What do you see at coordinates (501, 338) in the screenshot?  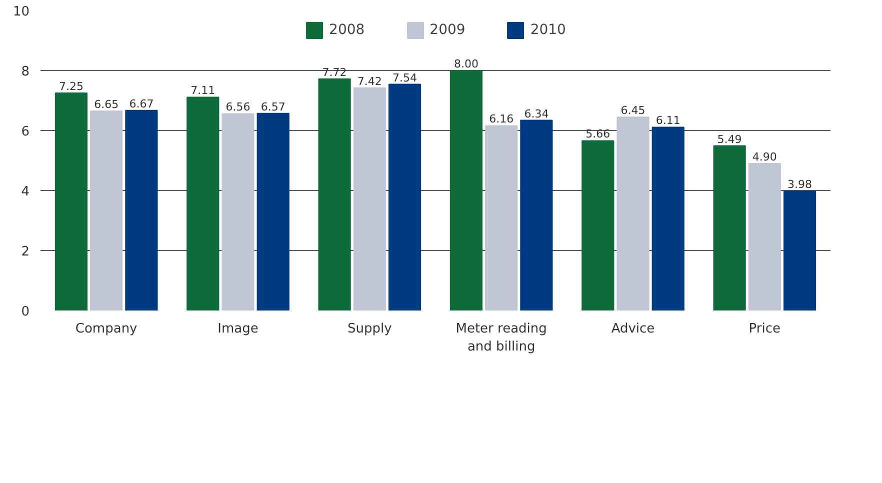 I see `x-tick-label: Meter reading and billing` at bounding box center [501, 338].